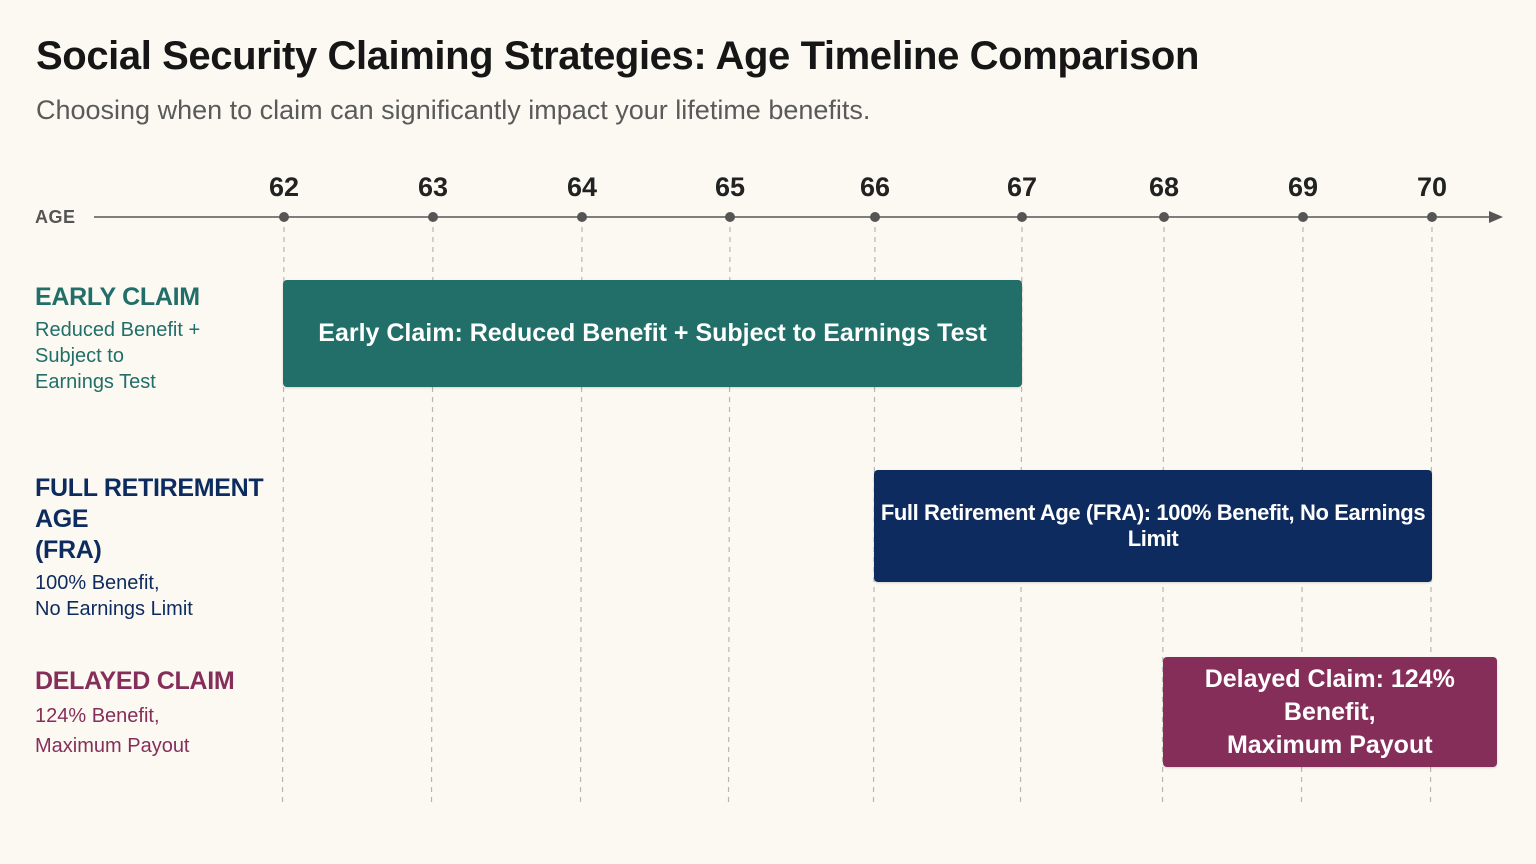 The width and height of the screenshot is (1536, 864). What do you see at coordinates (730, 187) in the screenshot?
I see `tick-label-age-65: 65` at bounding box center [730, 187].